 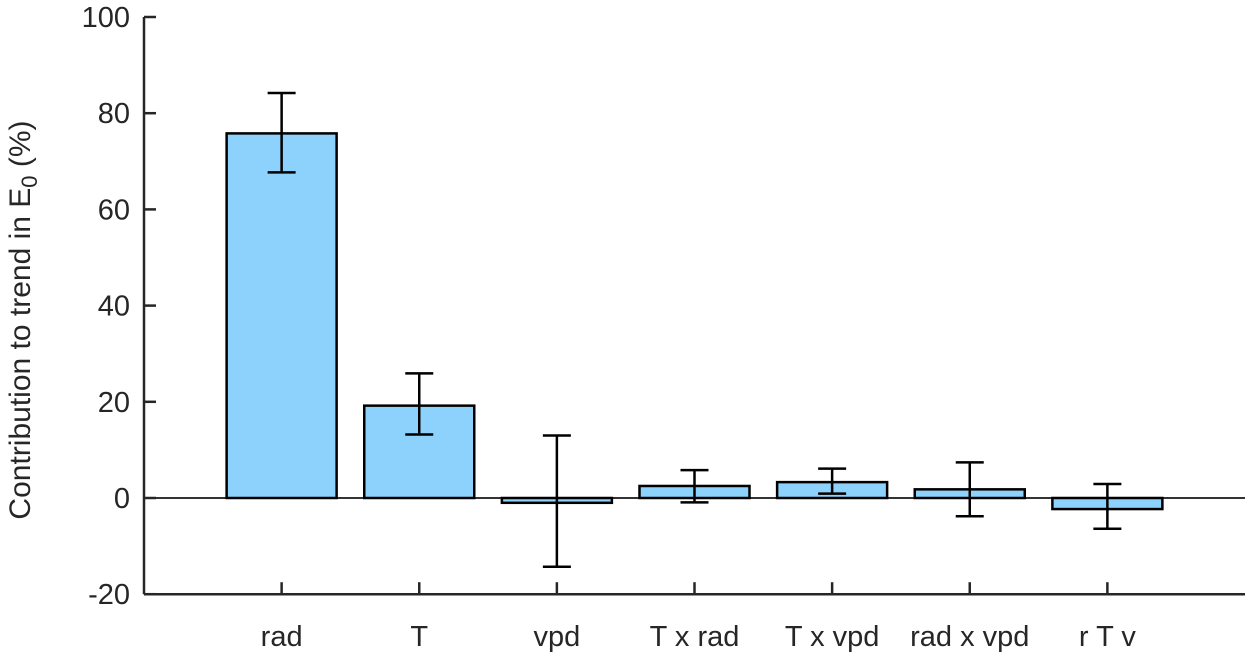 What do you see at coordinates (556, 637) in the screenshot?
I see `x-category-label-vpd: vpd` at bounding box center [556, 637].